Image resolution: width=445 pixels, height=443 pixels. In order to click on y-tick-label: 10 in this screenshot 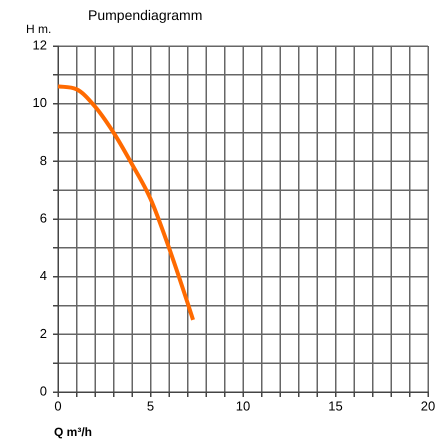, I will do `click(39, 102)`.